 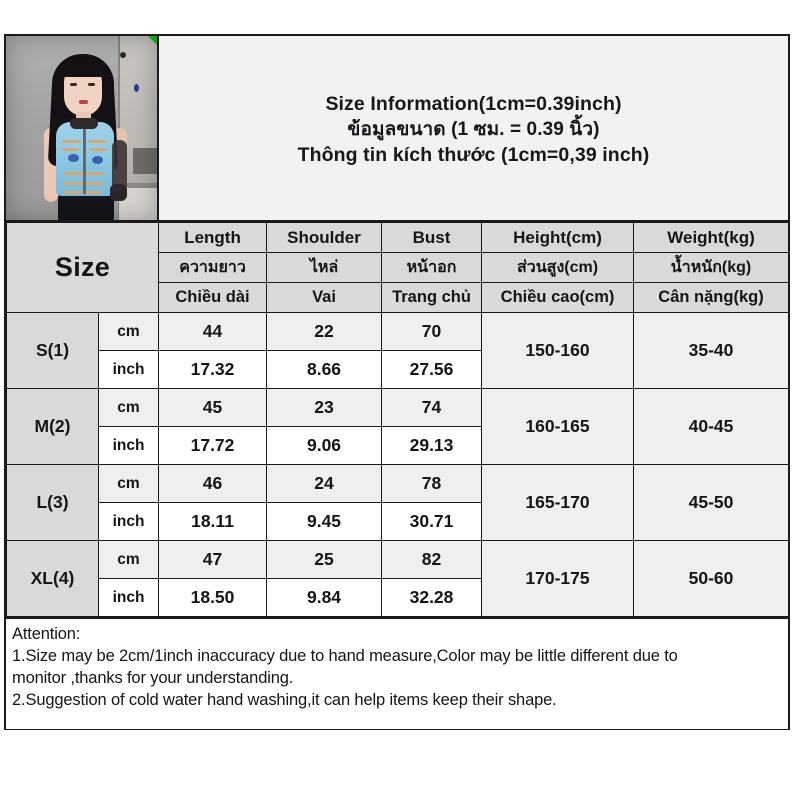 I want to click on size-cell-m: M(2), so click(x=52, y=426).